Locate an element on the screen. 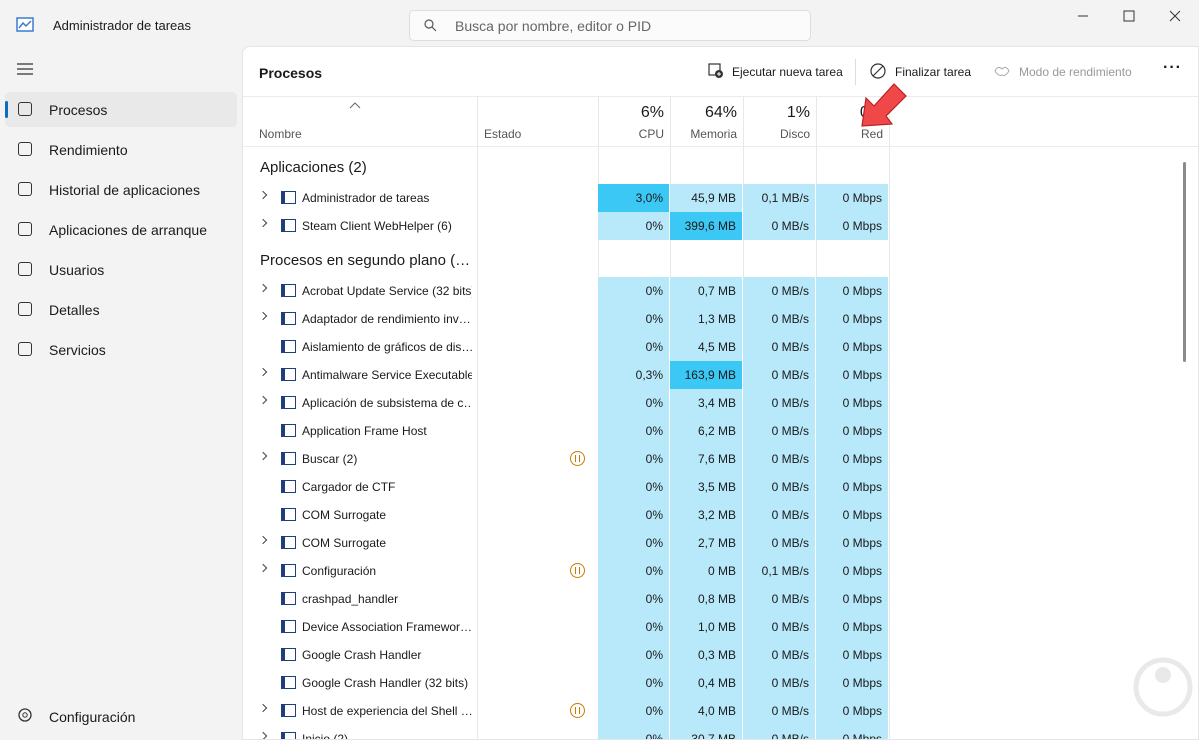 The height and width of the screenshot is (740, 1199). search-placeholder: Busca por nombre, editor o PID is located at coordinates (553, 26).